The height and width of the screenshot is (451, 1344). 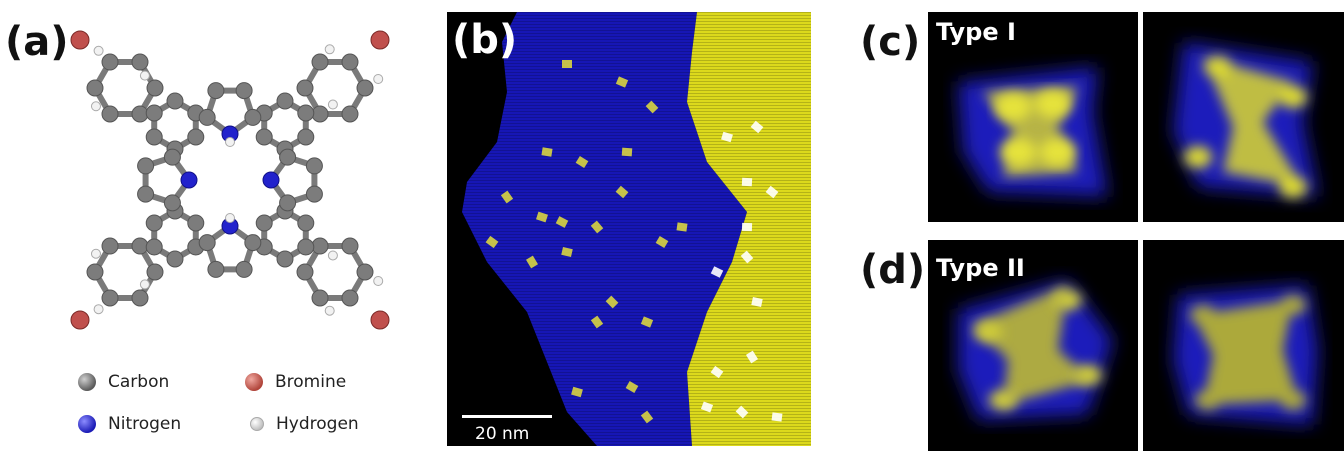 What do you see at coordinates (1033, 345) in the screenshot?
I see `type-ii-image-left: Type II` at bounding box center [1033, 345].